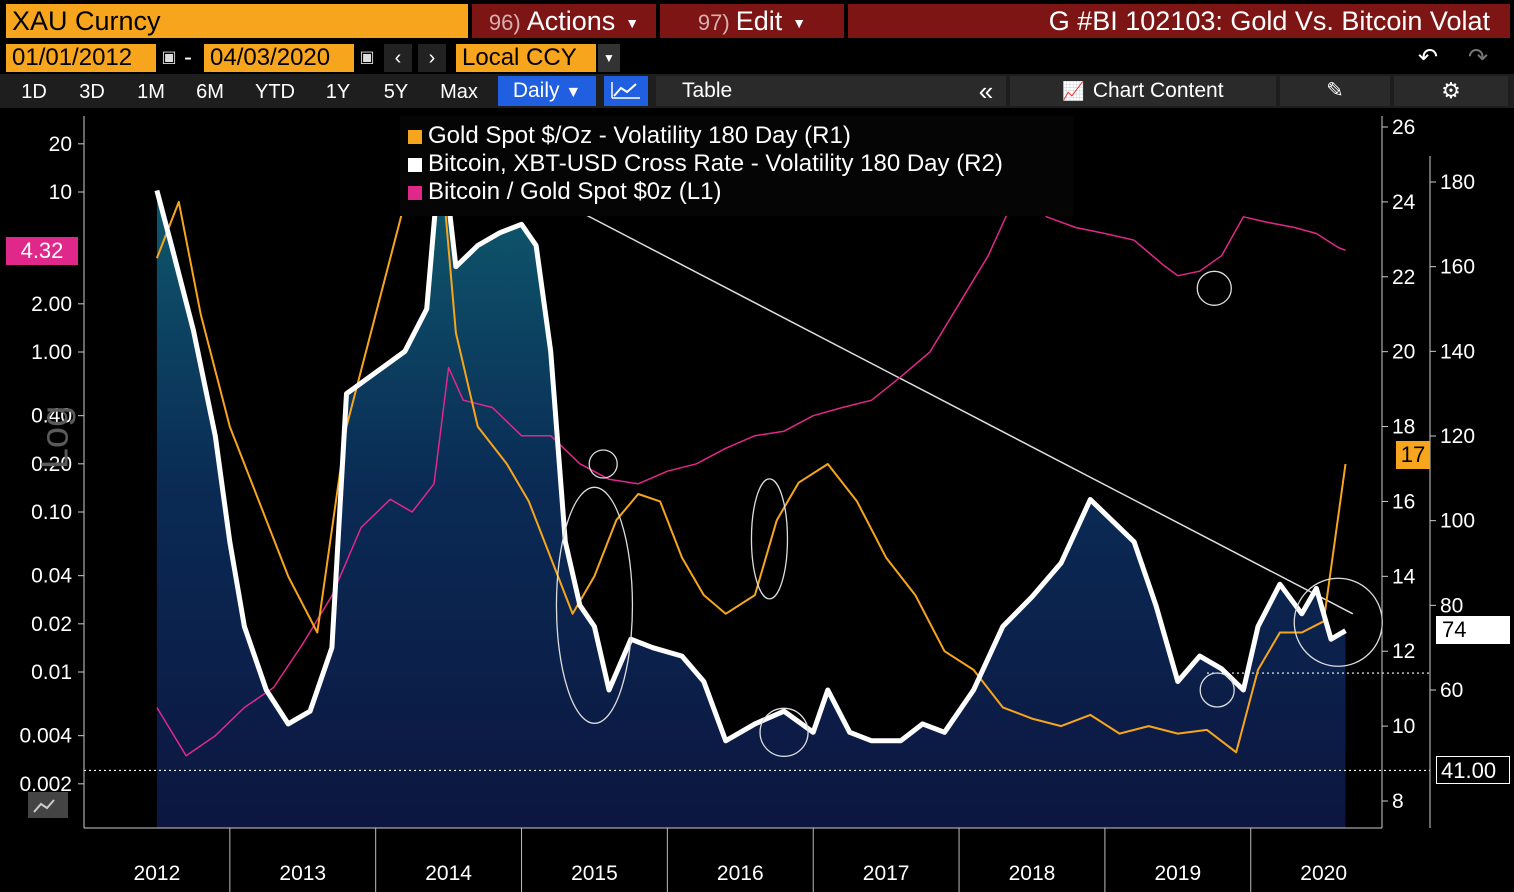 The width and height of the screenshot is (1514, 892). What do you see at coordinates (1403, 427) in the screenshot?
I see `y-r1-tick-label: 18` at bounding box center [1403, 427].